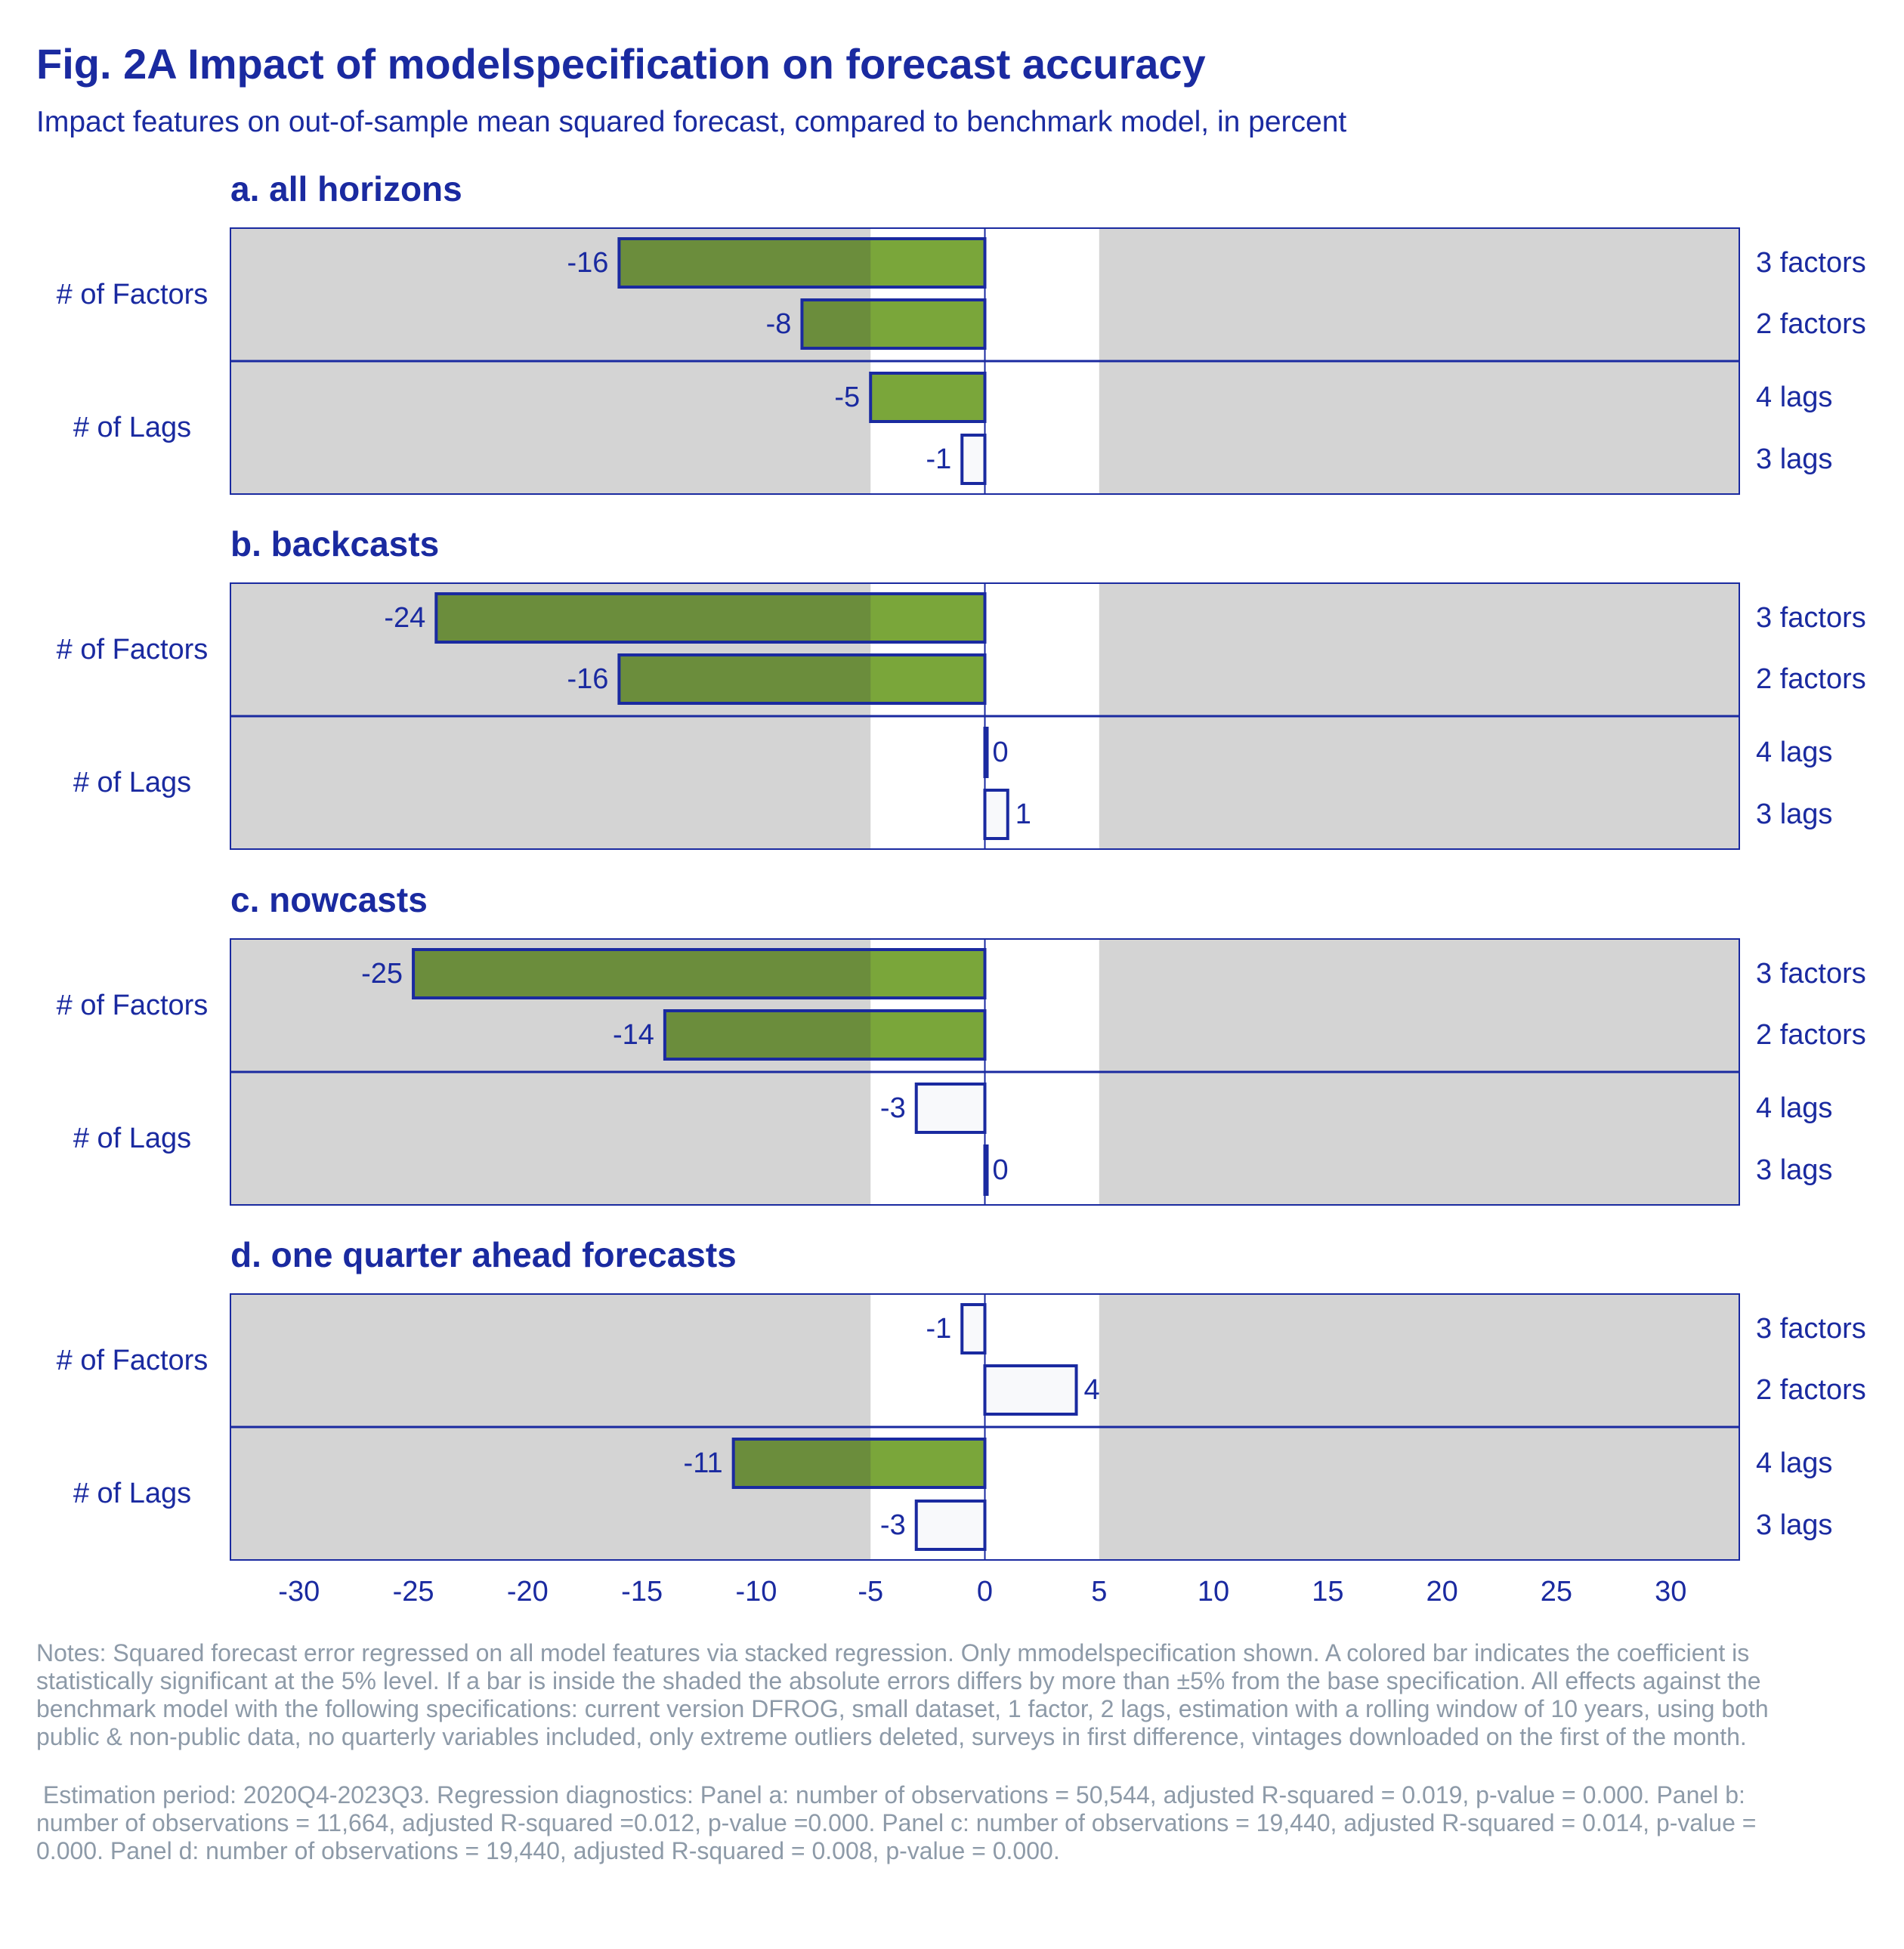 This screenshot has height=1949, width=1904. Describe the element at coordinates (870, 1592) in the screenshot. I see `x-tick-label: -5` at that location.